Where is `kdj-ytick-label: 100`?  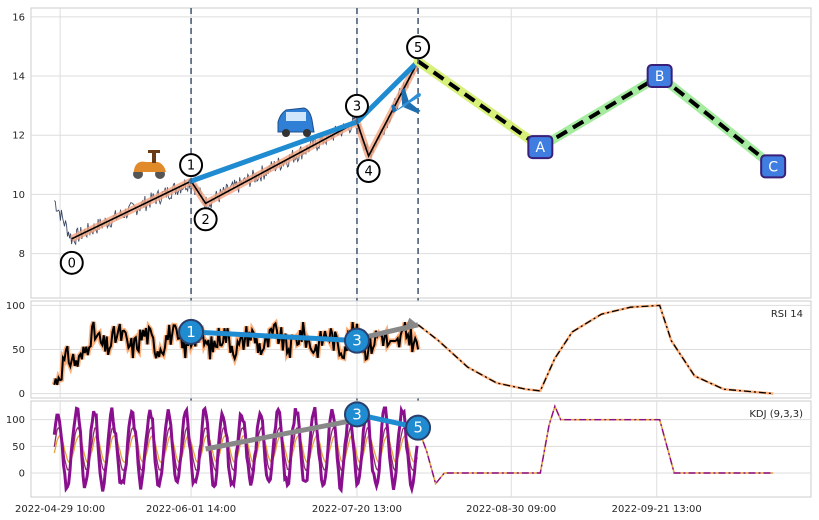 kdj-ytick-label: 100 is located at coordinates (15, 420).